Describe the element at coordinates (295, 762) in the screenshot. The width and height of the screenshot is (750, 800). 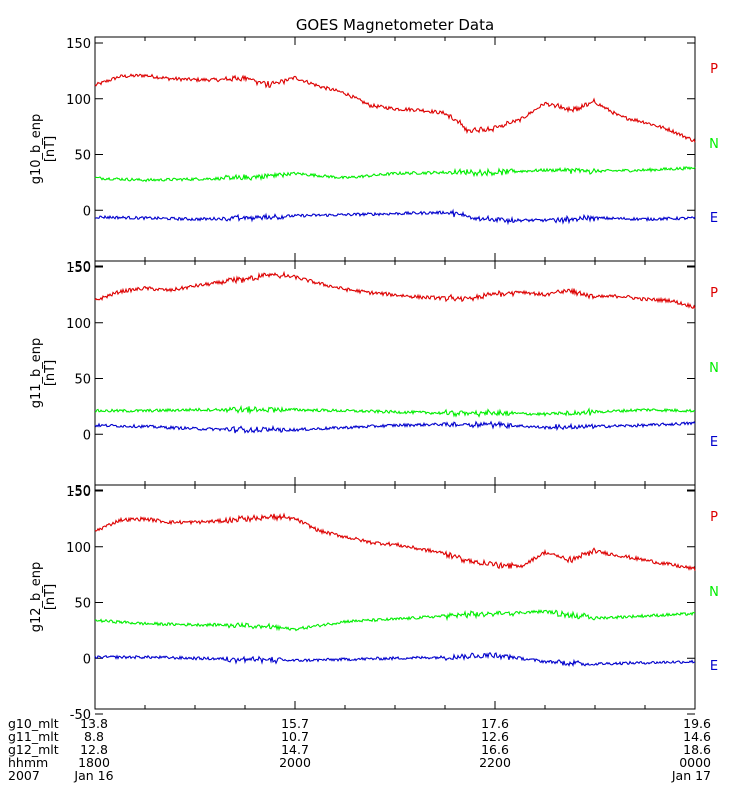
I see `table-cell: 2000` at that location.